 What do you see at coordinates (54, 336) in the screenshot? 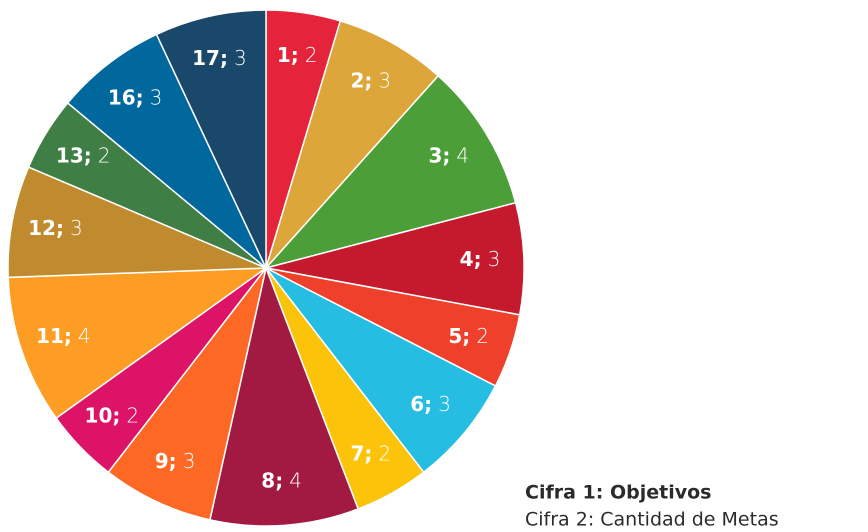
I see `slice-category: 11;` at bounding box center [54, 336].